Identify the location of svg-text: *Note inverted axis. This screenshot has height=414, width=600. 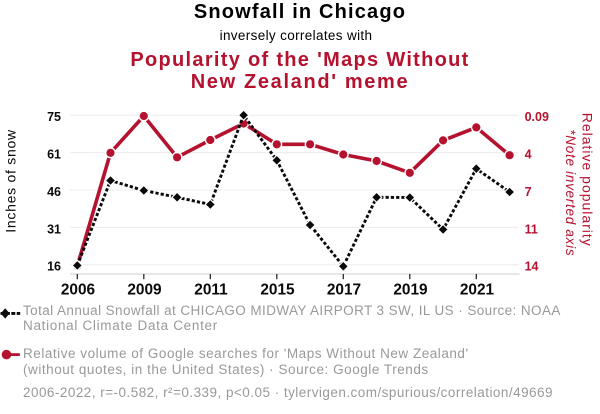
(570, 192).